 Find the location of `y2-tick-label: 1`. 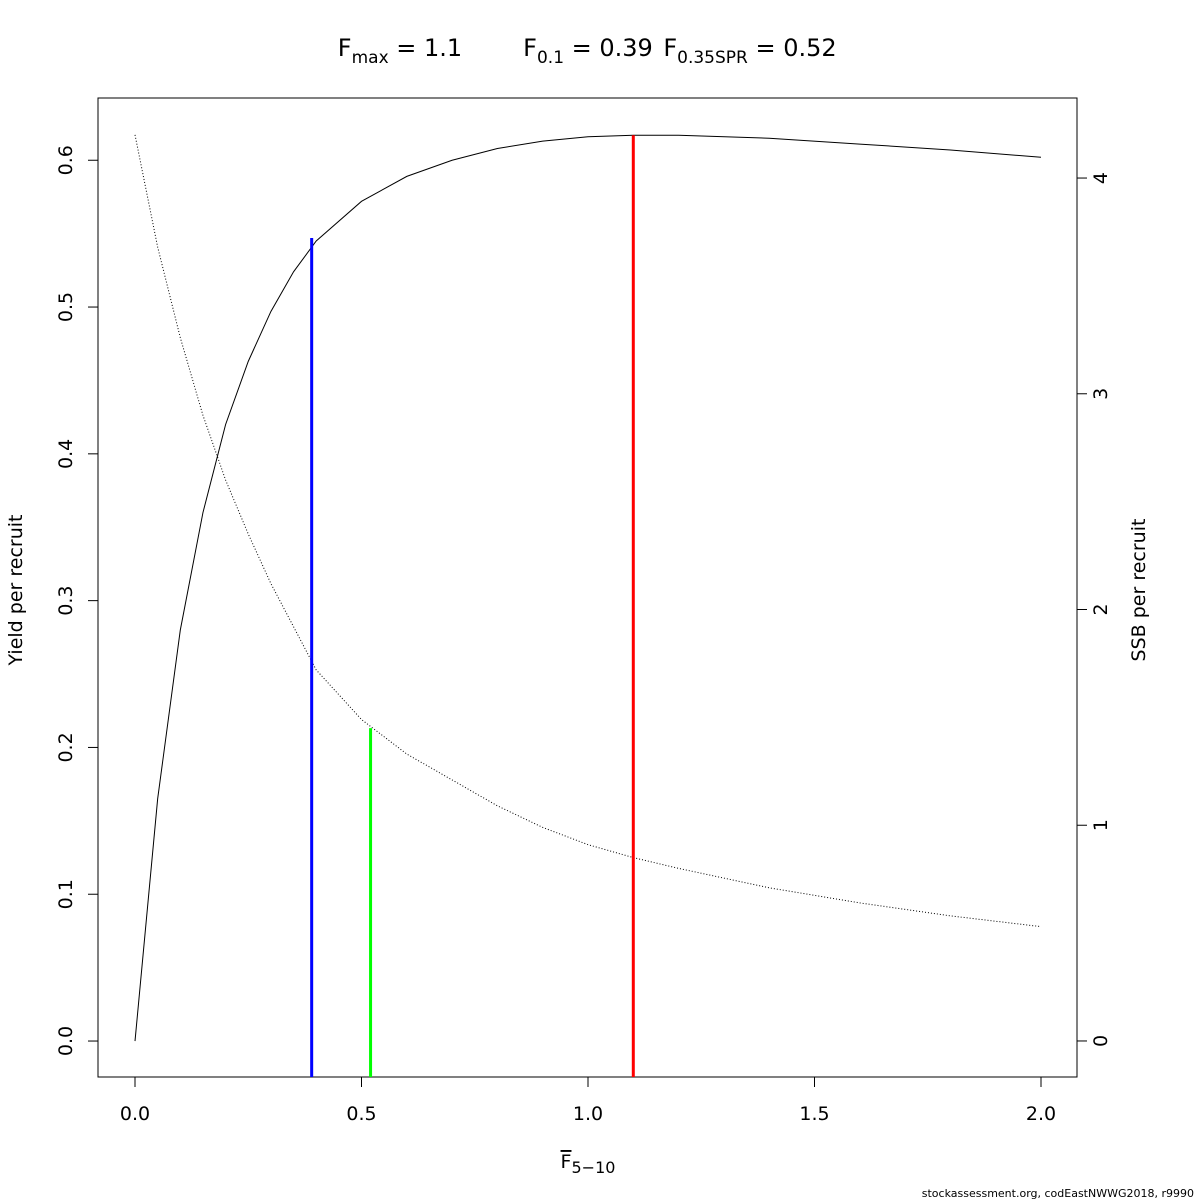

y2-tick-label: 1 is located at coordinates (1101, 825).